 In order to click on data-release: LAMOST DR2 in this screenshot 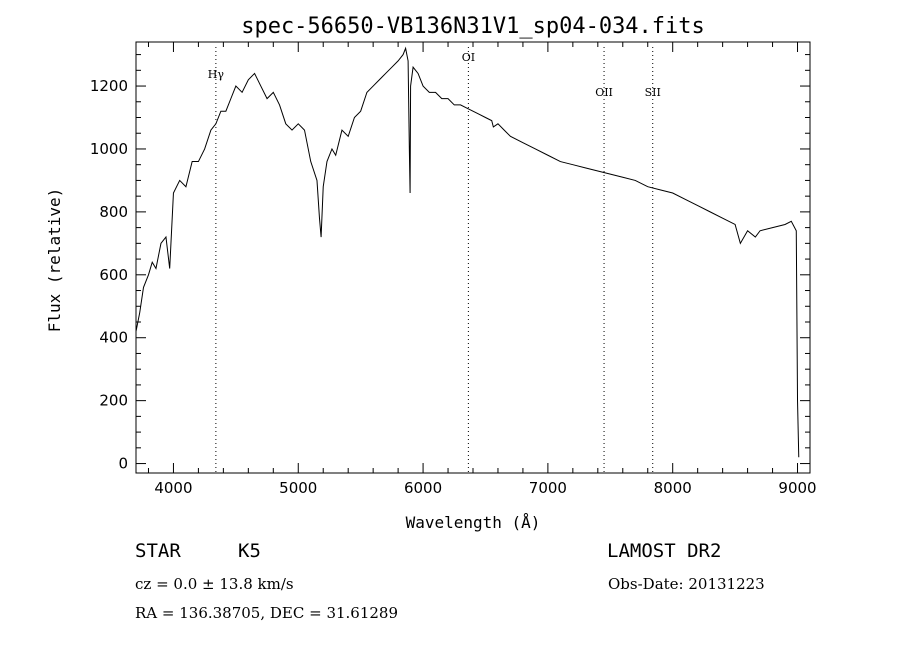, I will do `click(664, 551)`.